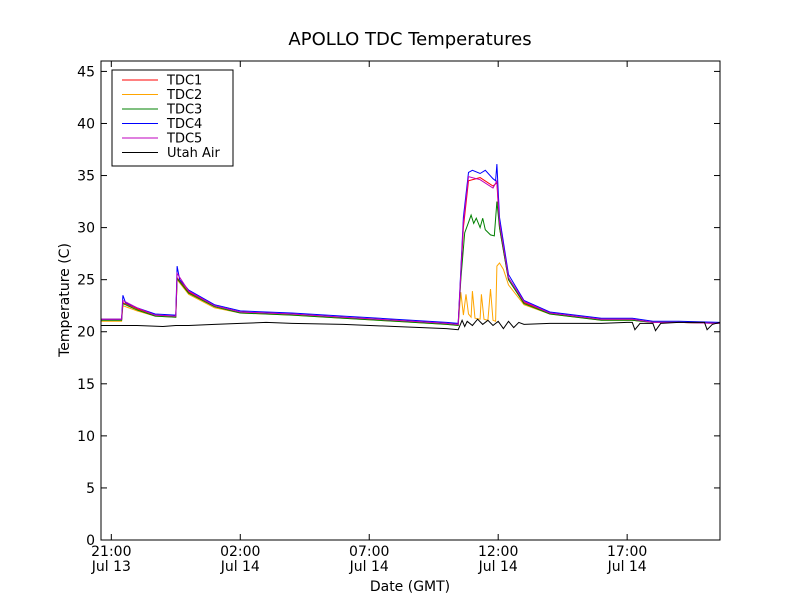  I want to click on x-tick-label-time: 17:00, so click(627, 552).